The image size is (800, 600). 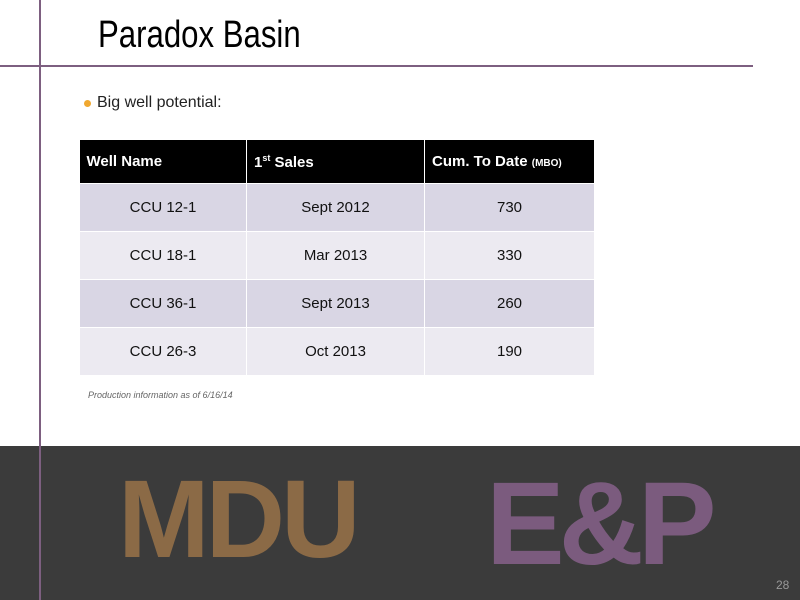 I want to click on table-cell: CCU 26-3, so click(x=163, y=351).